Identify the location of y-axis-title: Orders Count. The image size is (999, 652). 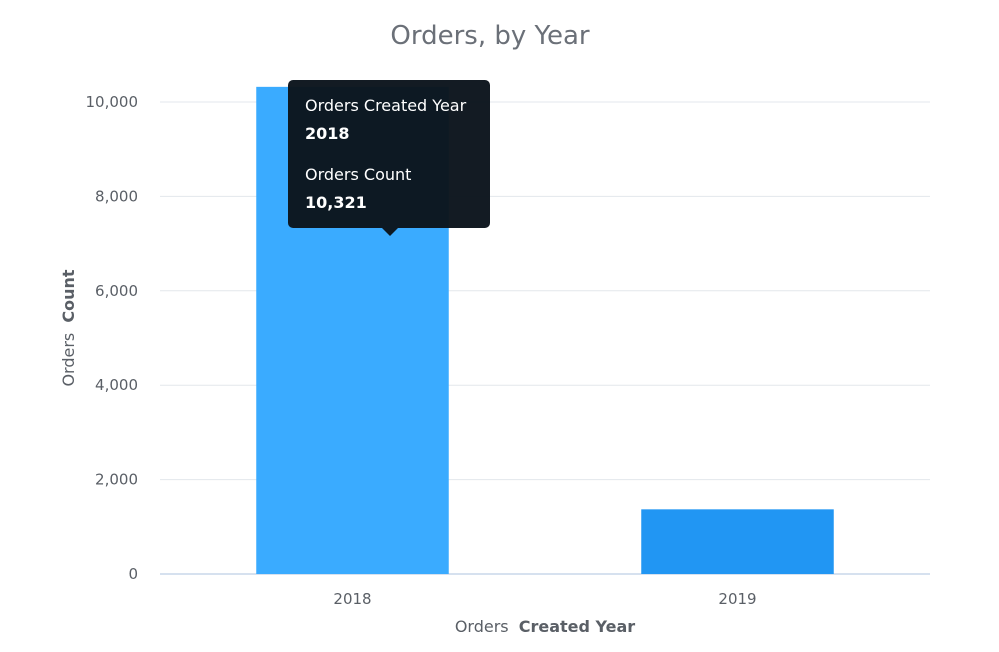
(68, 327).